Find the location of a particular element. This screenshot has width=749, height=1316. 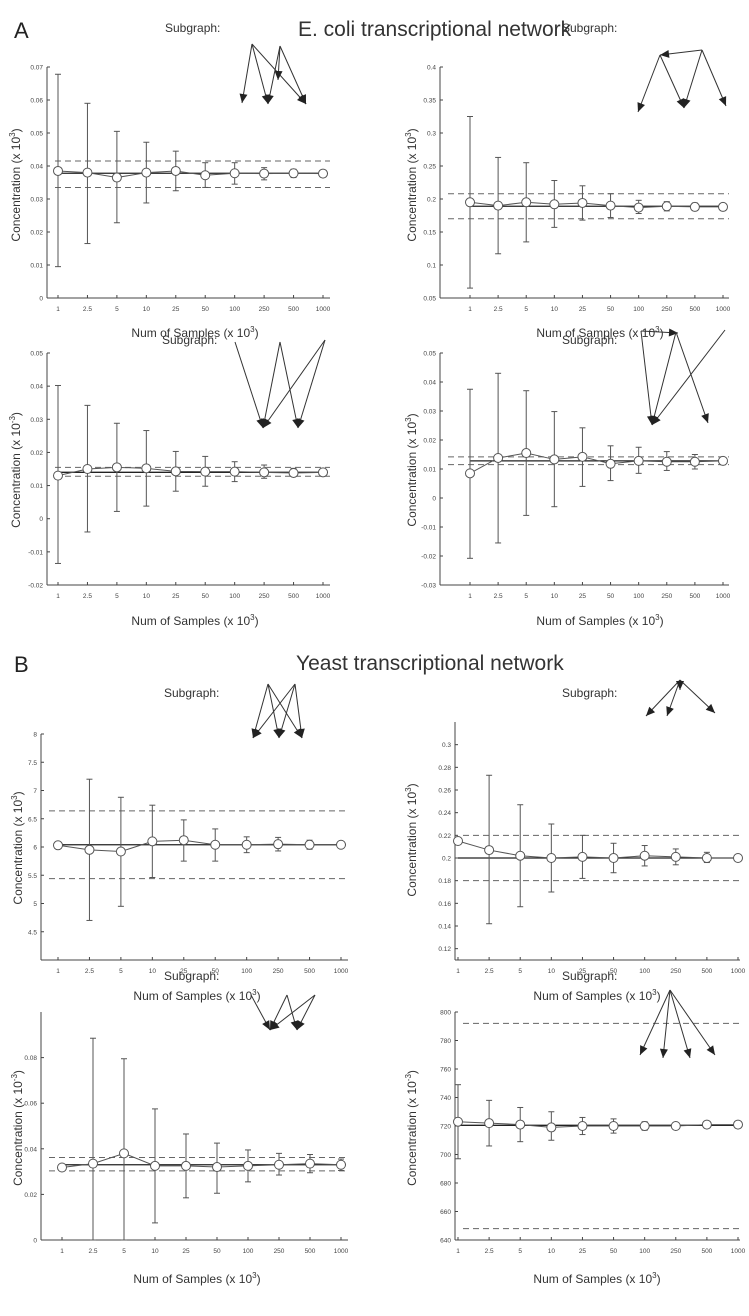

y-tick-label: 8 is located at coordinates (35, 735).